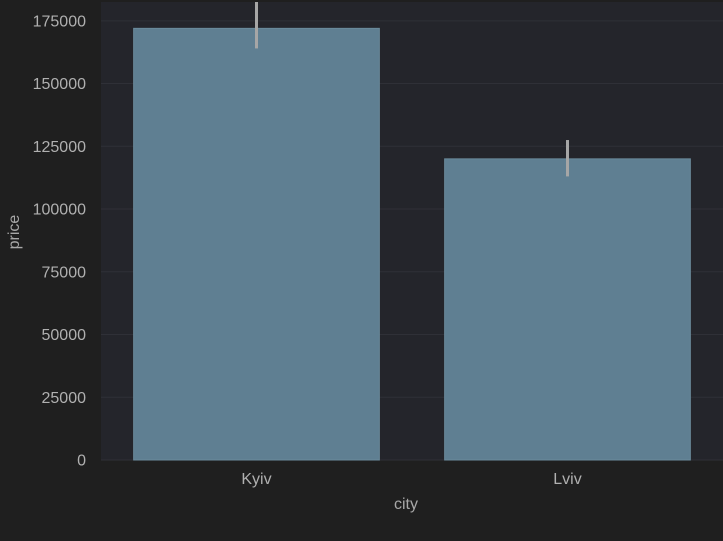  What do you see at coordinates (406, 504) in the screenshot?
I see `x-axis-label: city` at bounding box center [406, 504].